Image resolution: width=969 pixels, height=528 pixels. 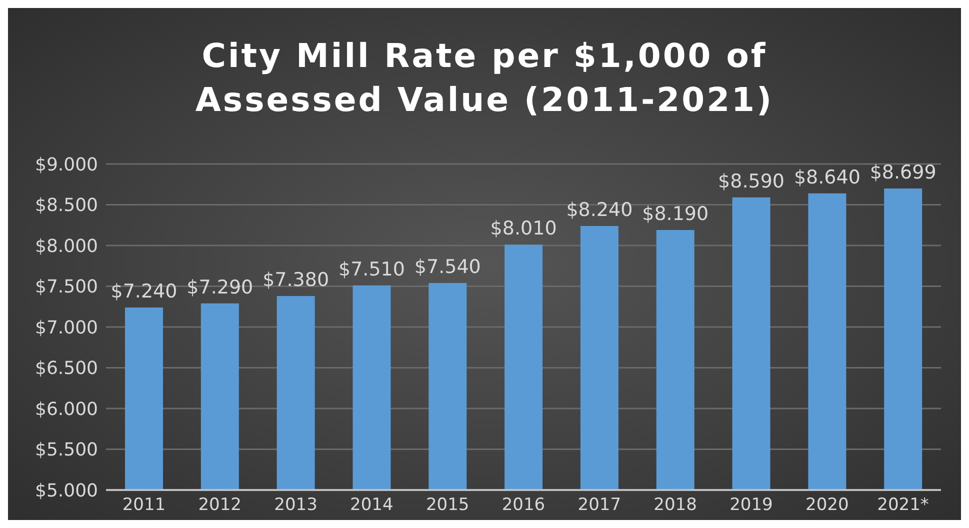 What do you see at coordinates (66, 450) in the screenshot?
I see `y-tick-label: $5.500` at bounding box center [66, 450].